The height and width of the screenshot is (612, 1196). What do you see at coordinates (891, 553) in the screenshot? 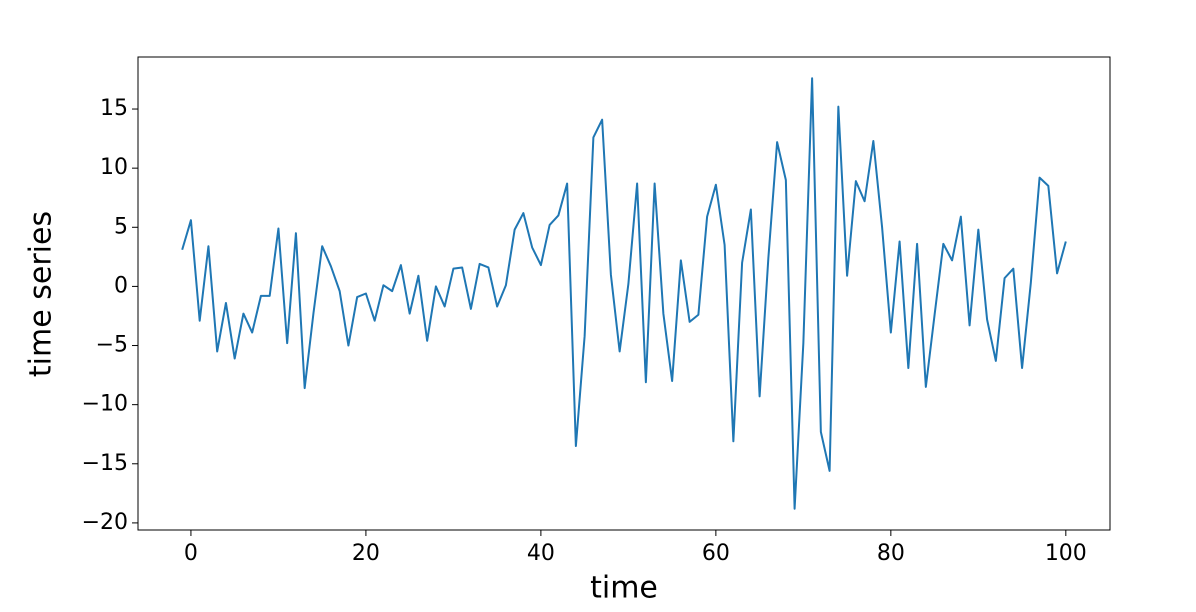
I see `x-tick-label: 80` at bounding box center [891, 553].